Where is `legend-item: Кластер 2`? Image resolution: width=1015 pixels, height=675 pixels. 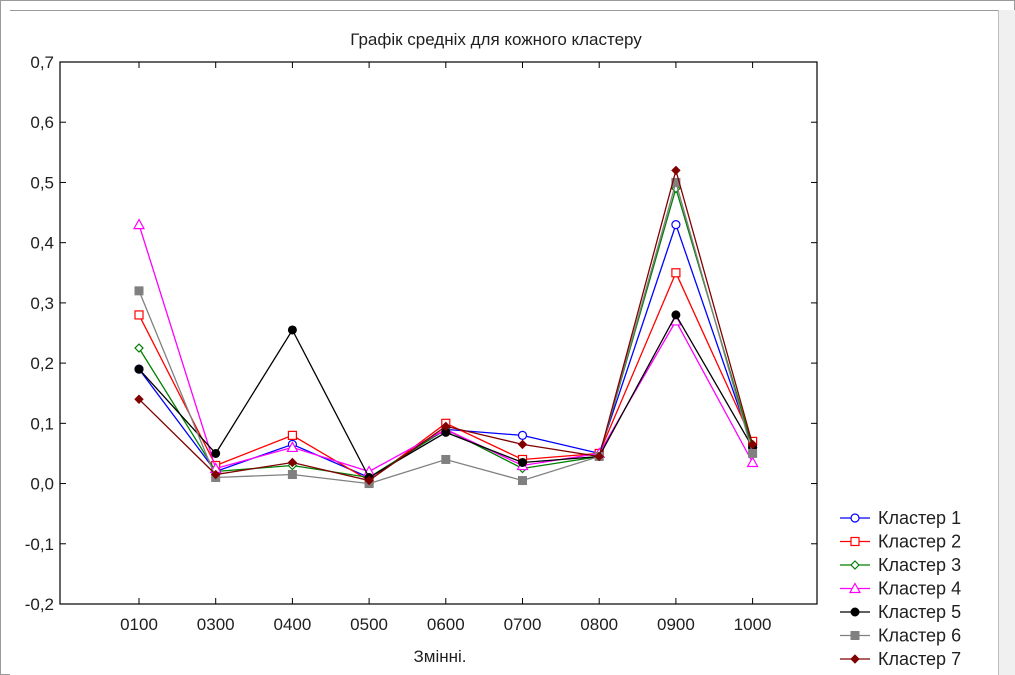
legend-item: Кластер 2 is located at coordinates (900, 542).